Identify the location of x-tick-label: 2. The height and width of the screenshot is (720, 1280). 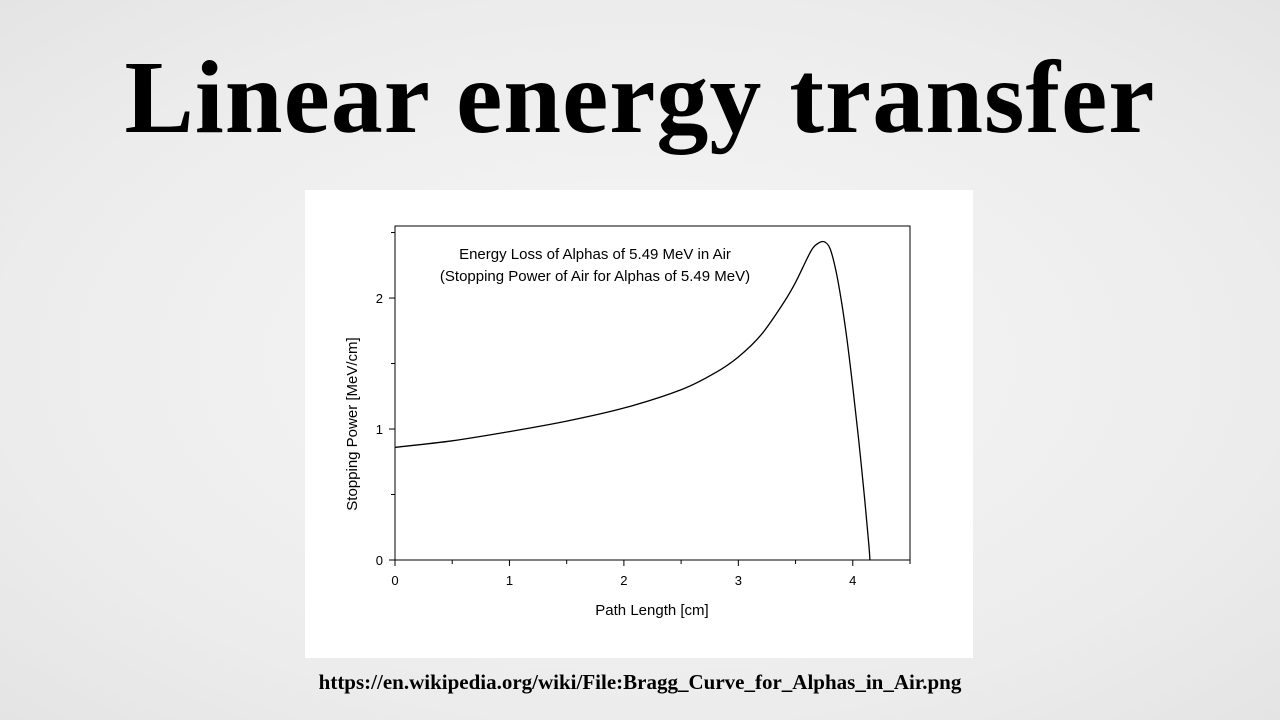
(623, 580).